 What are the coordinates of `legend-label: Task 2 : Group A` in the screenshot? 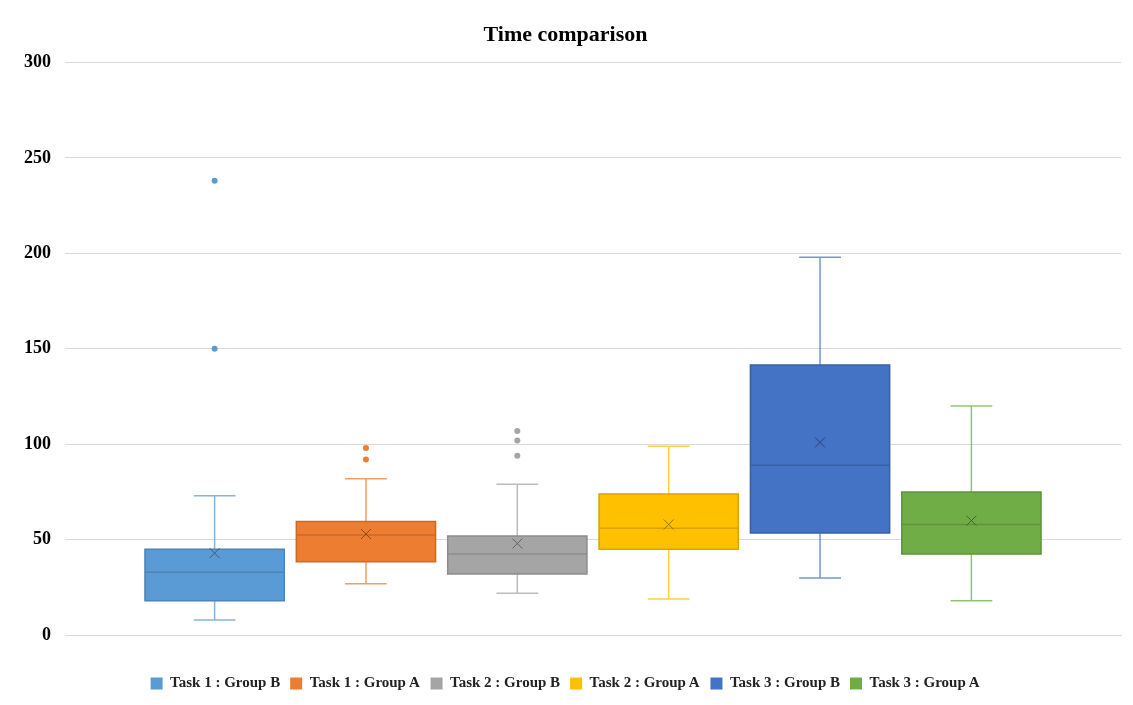 It's located at (644, 682).